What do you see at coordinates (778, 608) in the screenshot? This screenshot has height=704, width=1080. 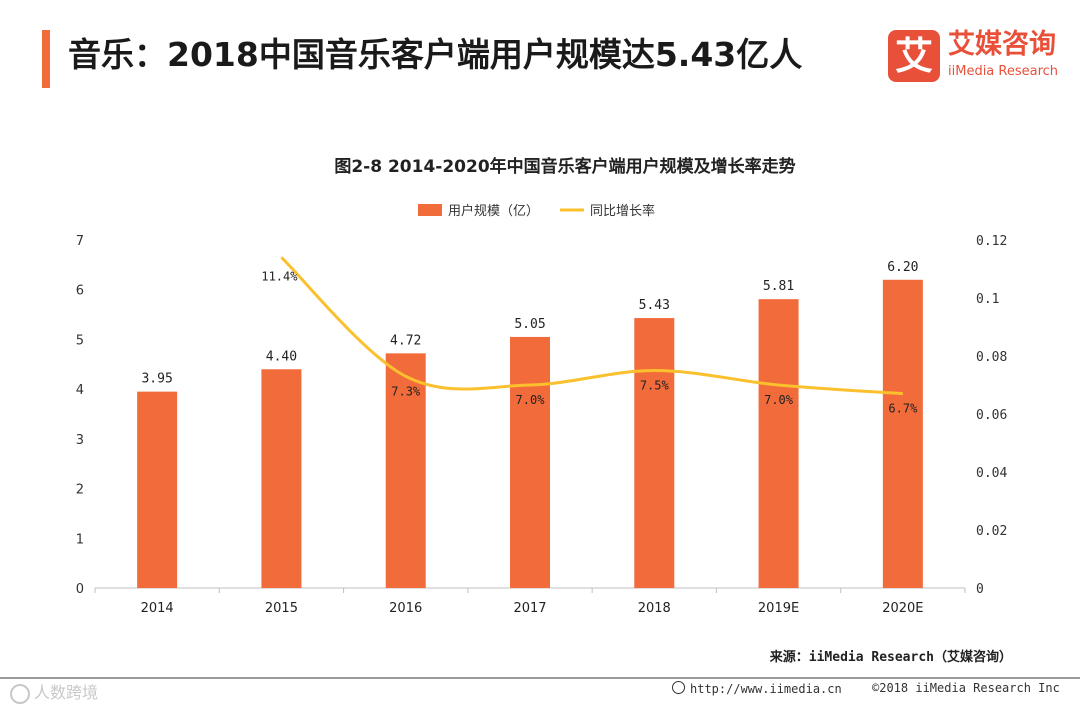 I see `x-tick-label: 2019E` at bounding box center [778, 608].